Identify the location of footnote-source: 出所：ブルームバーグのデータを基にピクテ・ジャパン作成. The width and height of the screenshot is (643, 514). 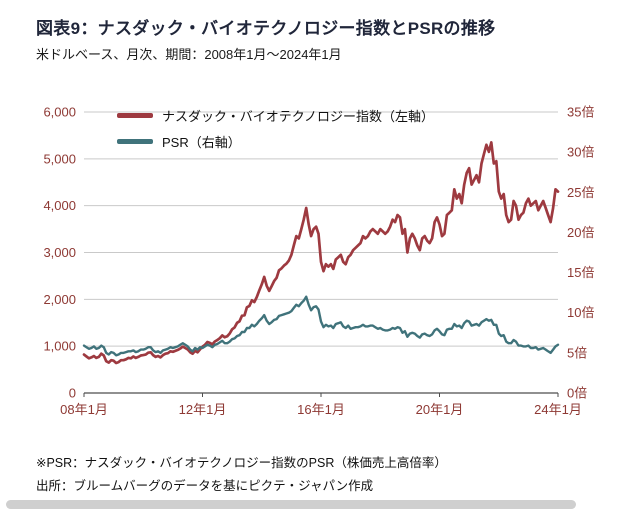
(205, 486).